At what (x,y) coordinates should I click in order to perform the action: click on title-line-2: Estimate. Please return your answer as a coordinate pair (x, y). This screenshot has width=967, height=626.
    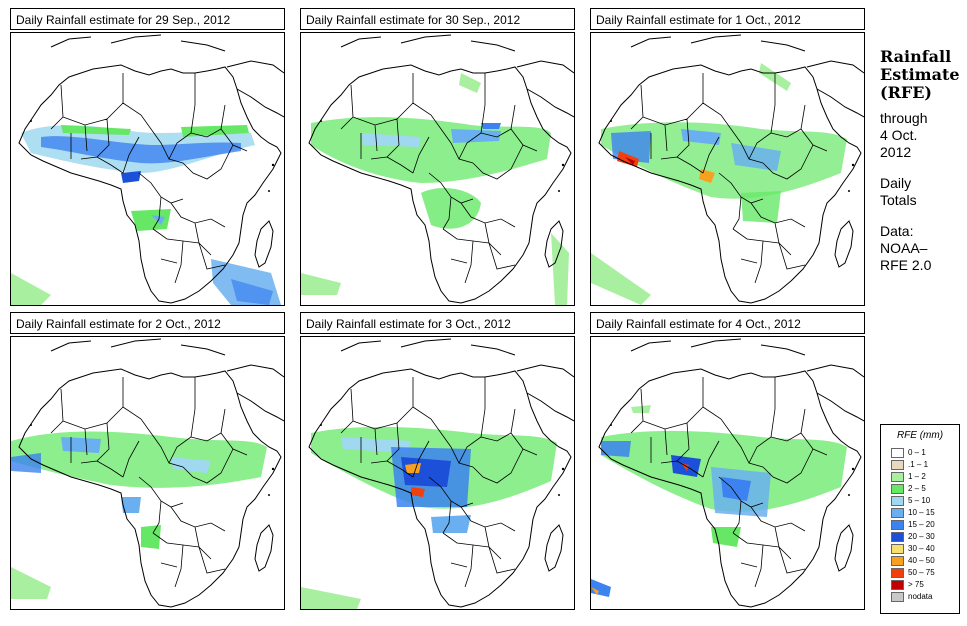
    Looking at the image, I should click on (920, 74).